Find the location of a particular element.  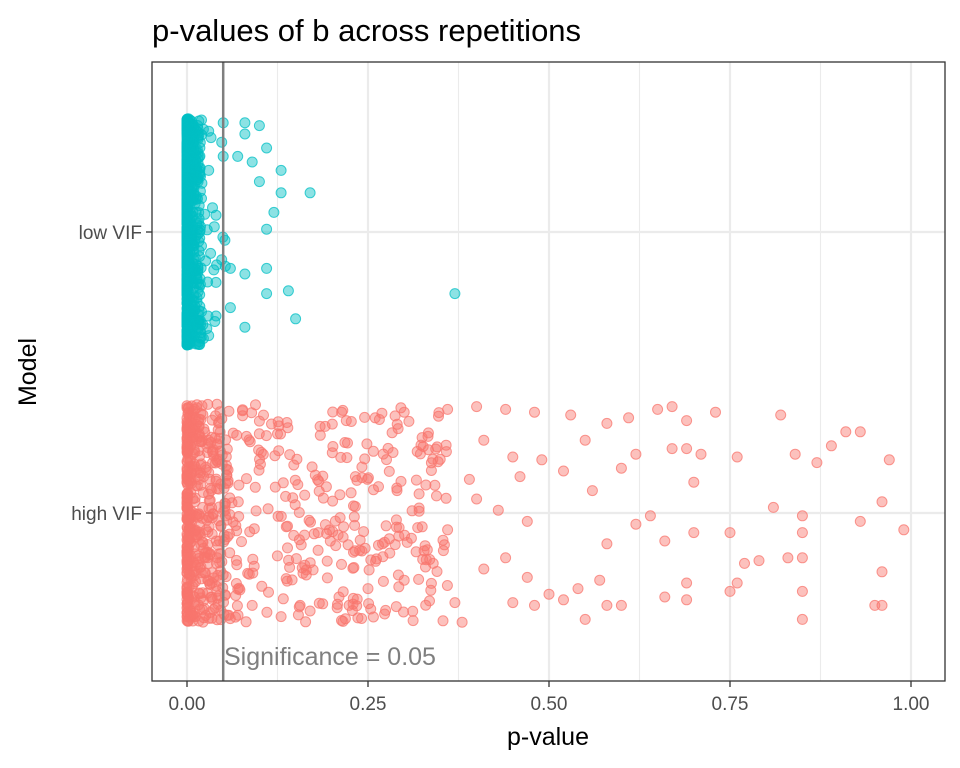

y-tick-label: low VIF is located at coordinates (110, 233).